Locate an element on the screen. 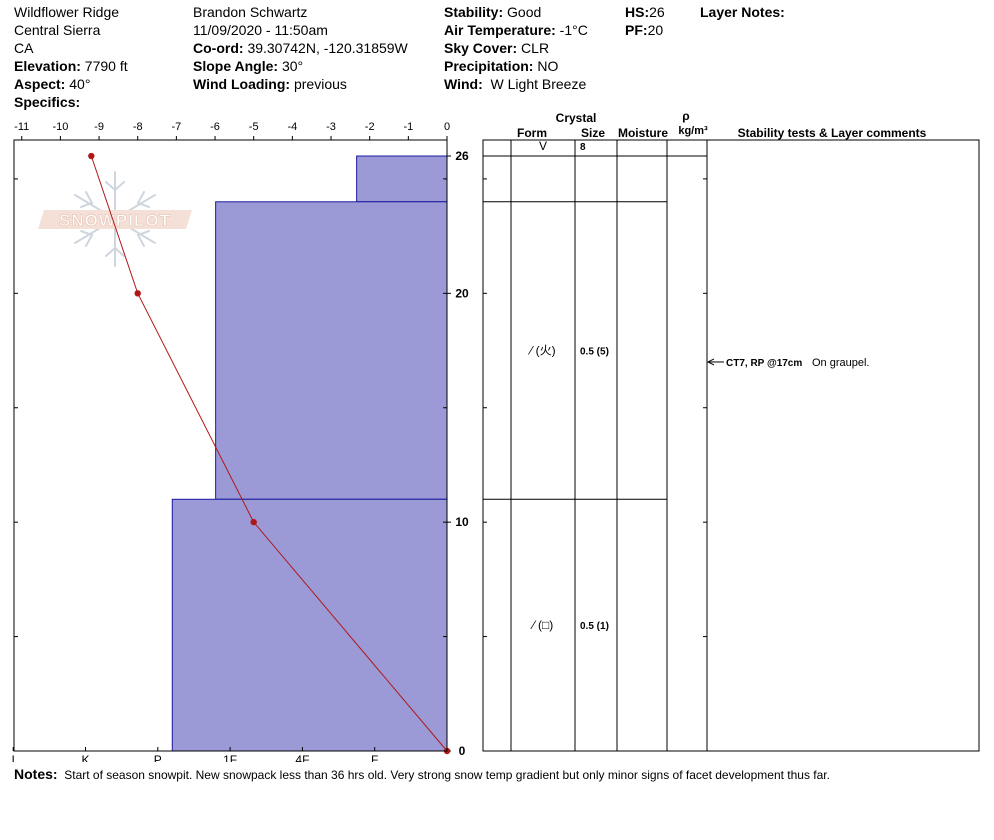  hardness-label: 4F is located at coordinates (302, 757).